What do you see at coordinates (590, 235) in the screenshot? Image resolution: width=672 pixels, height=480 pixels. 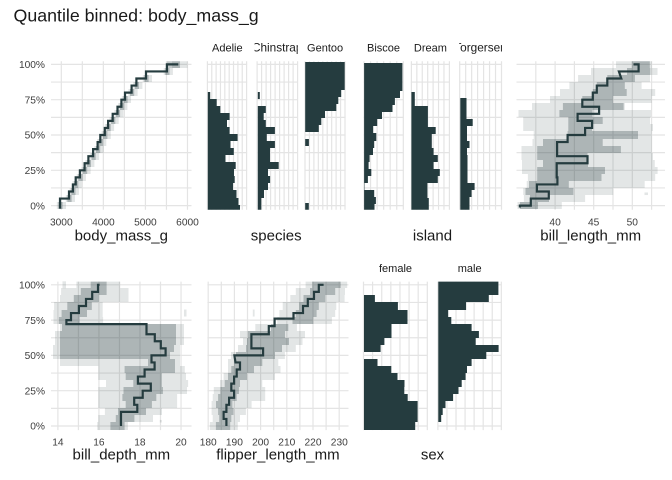 I see `svg-text: bill_length_mm` at bounding box center [590, 235].